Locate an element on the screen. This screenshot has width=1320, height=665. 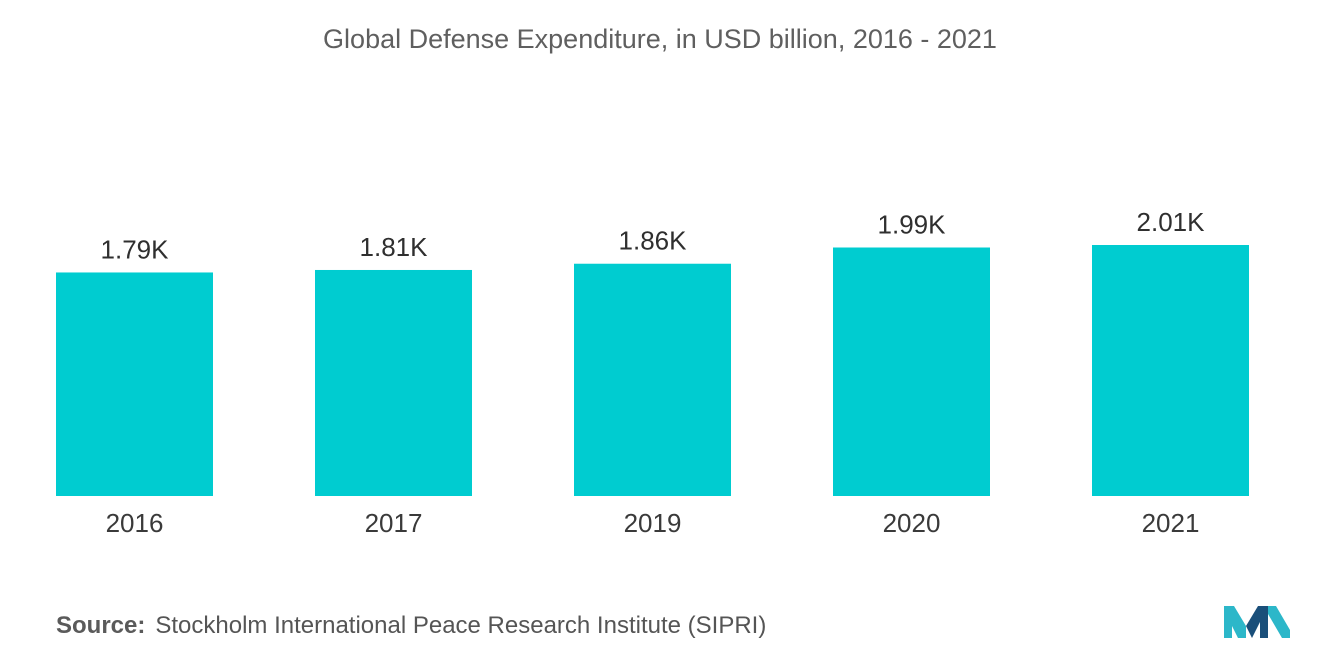
data-label-2017: 1.81K is located at coordinates (394, 247).